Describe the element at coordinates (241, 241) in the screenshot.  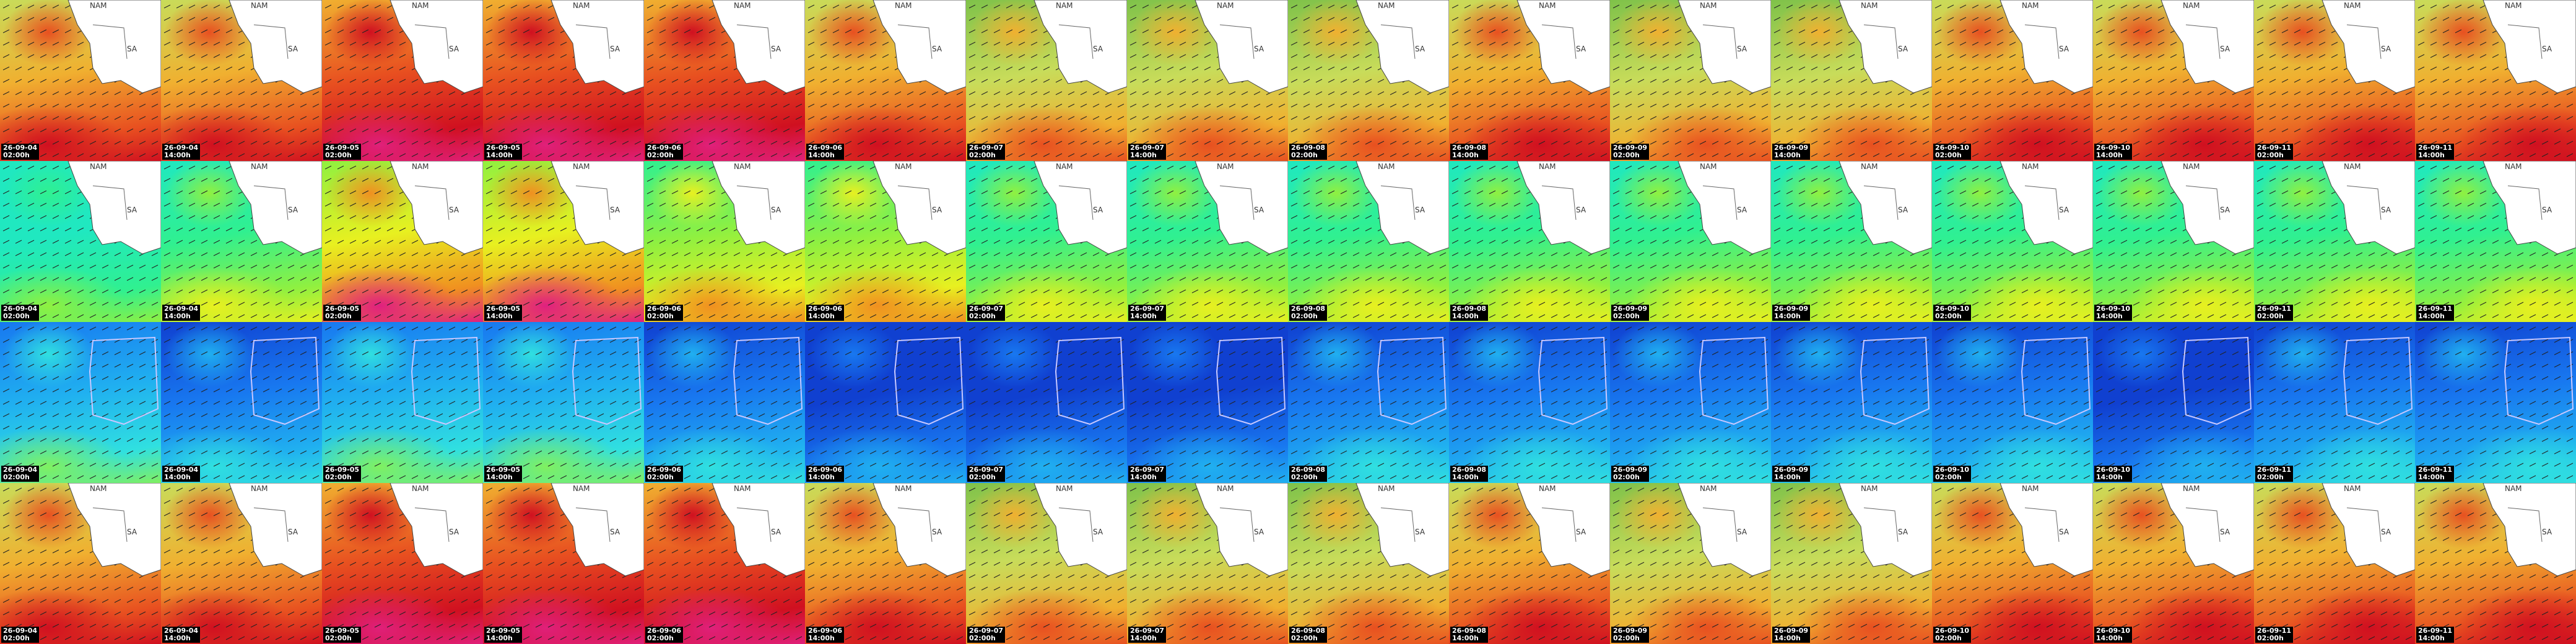
I see `map-panel: NAM SA 26-09-04 14:00h` at that location.